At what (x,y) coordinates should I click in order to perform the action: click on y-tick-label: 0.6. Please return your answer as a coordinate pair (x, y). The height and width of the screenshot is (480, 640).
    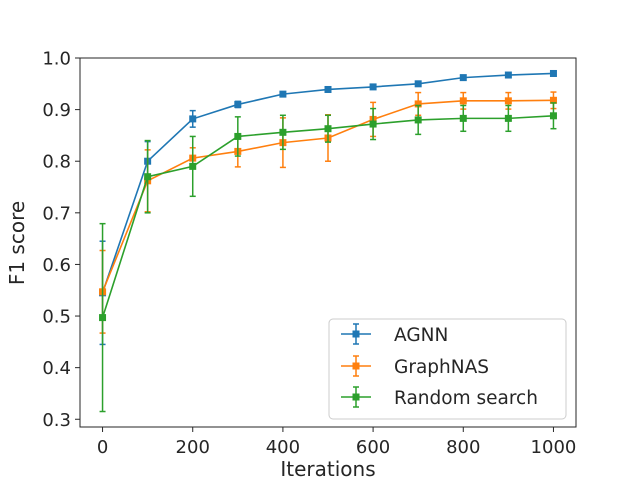
    Looking at the image, I should click on (56, 265).